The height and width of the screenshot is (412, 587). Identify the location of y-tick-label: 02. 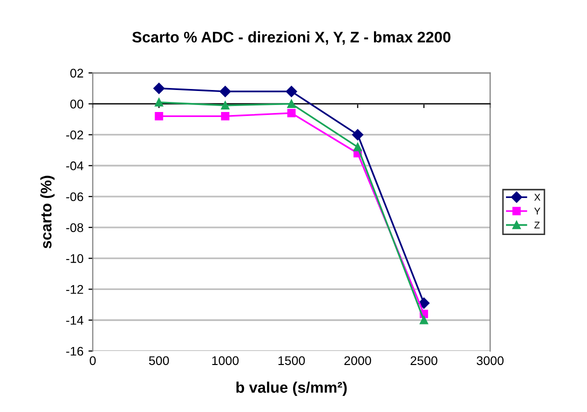
(77, 73).